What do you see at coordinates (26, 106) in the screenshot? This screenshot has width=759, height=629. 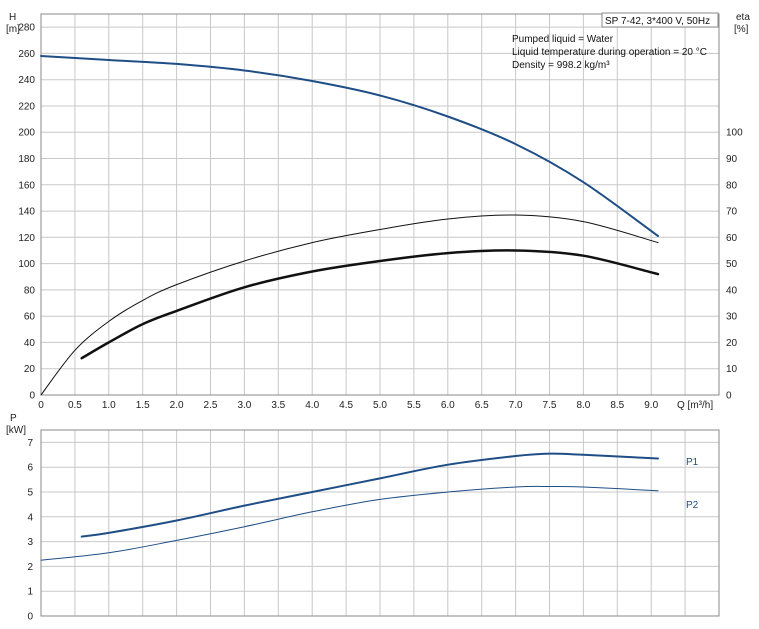 I see `left-y-tick-label: 220` at bounding box center [26, 106].